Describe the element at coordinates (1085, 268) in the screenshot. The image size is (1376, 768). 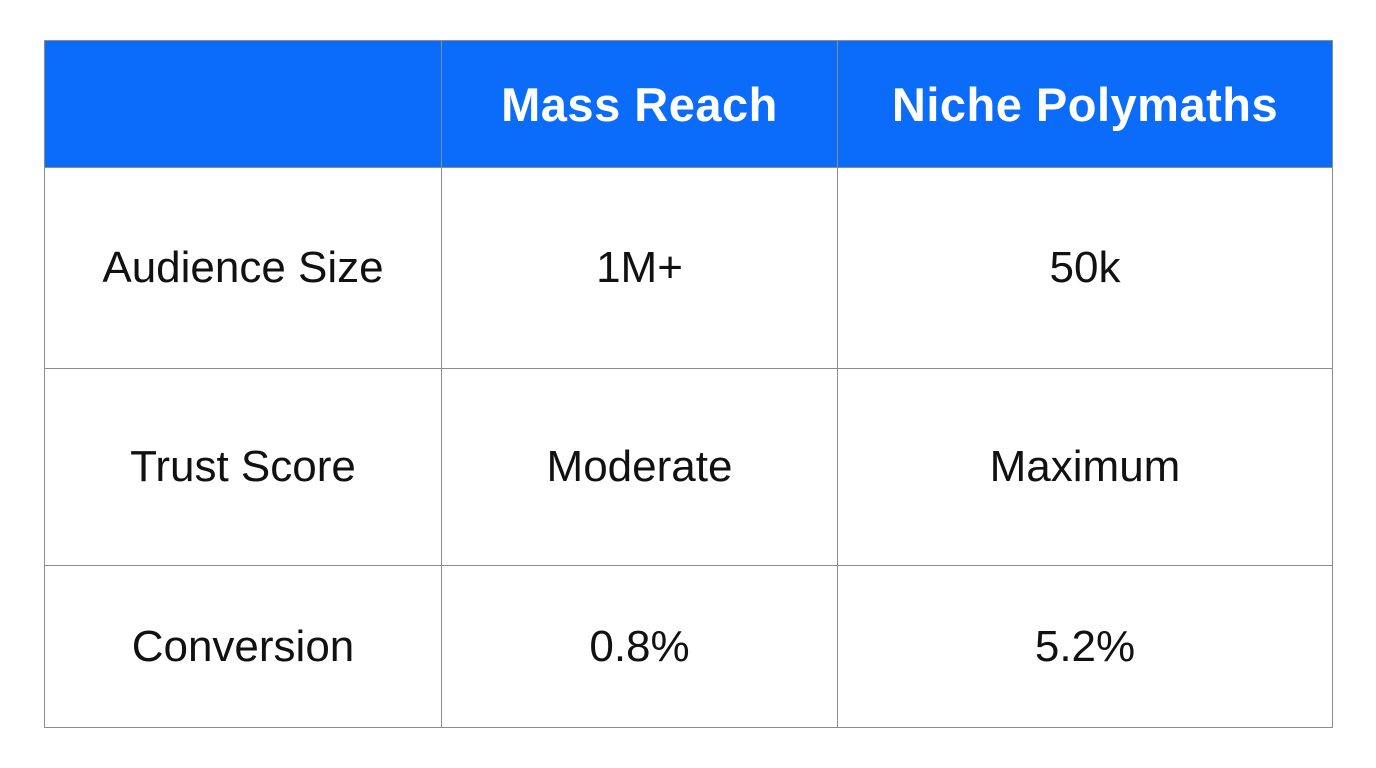
I see `cell-audience-niche-polymaths: 50k` at that location.